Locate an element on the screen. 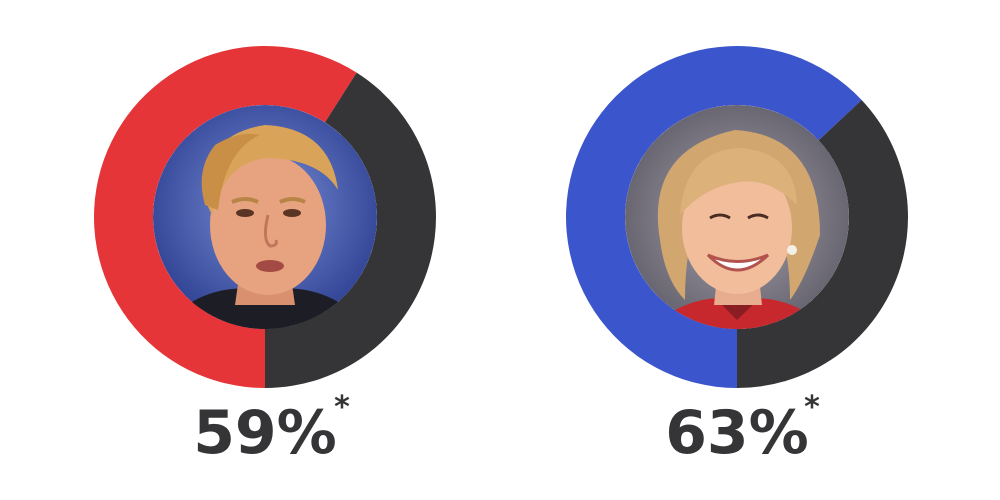 The width and height of the screenshot is (1000, 500). candidate-portrait-red is located at coordinates (265, 217).